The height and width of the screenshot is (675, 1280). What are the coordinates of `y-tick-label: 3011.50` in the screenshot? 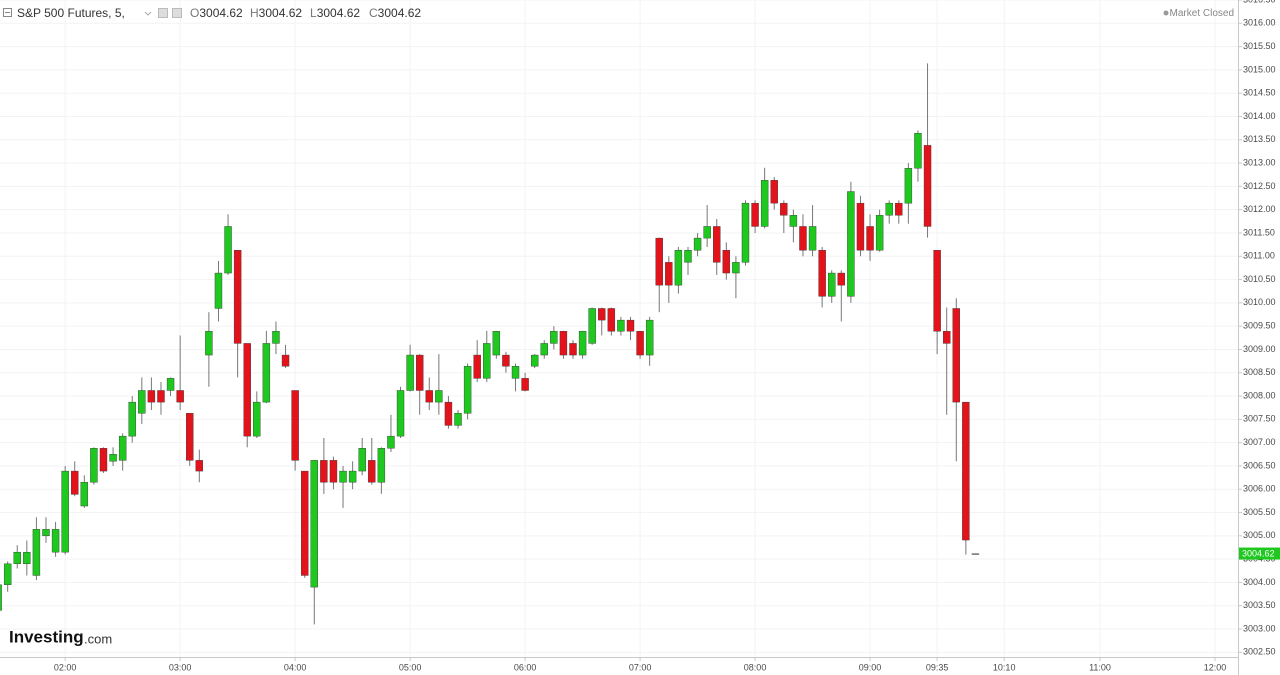 It's located at (1259, 232).